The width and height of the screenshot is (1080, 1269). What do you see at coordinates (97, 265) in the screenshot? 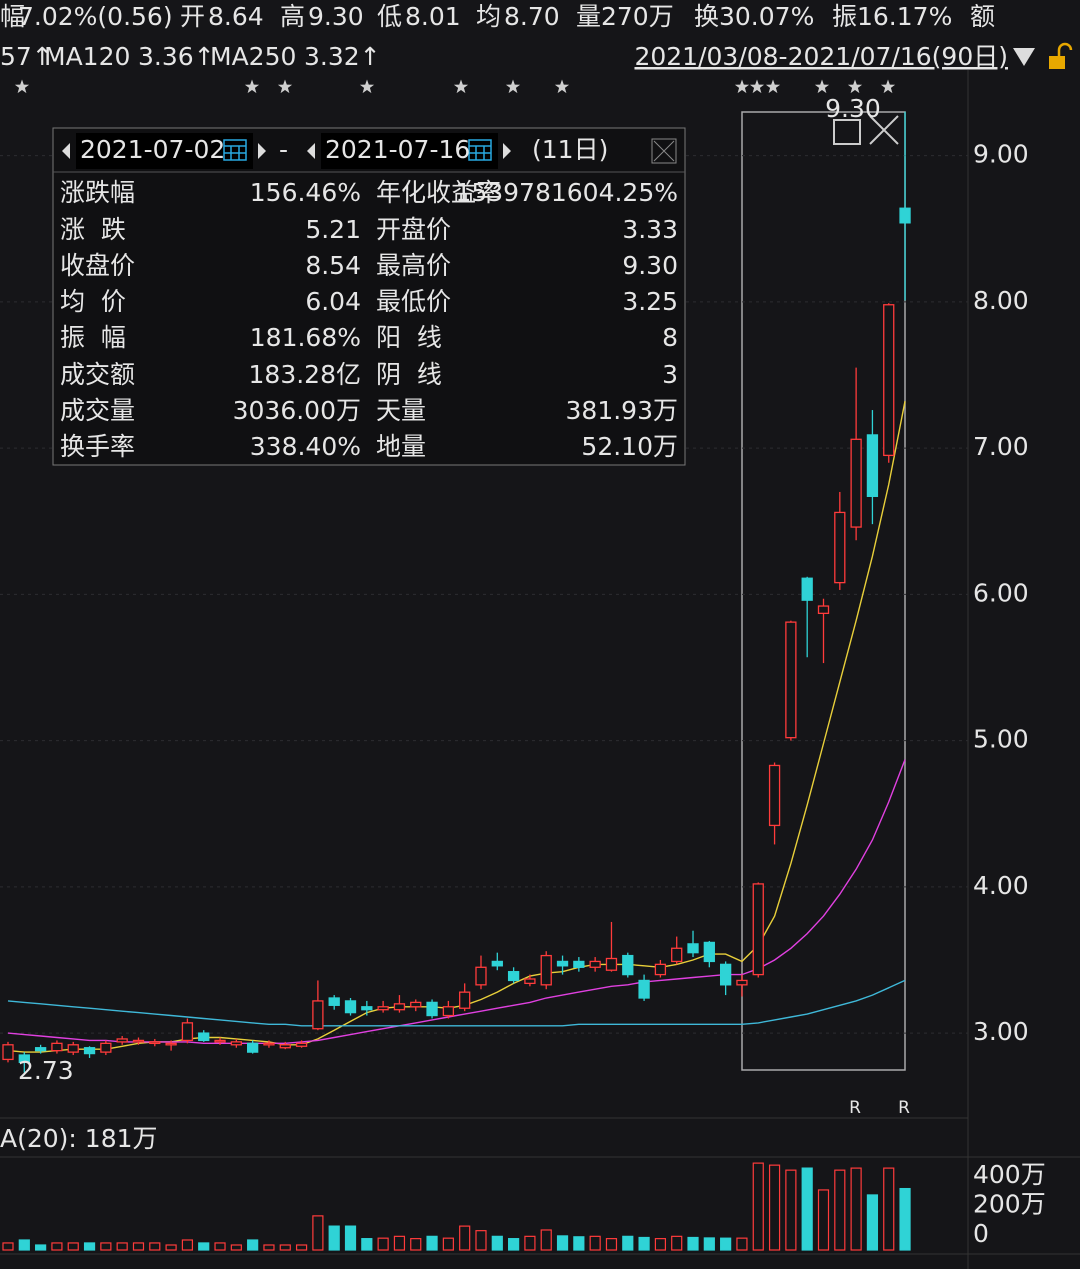
I see `stat-label: 收盘价` at bounding box center [97, 265].